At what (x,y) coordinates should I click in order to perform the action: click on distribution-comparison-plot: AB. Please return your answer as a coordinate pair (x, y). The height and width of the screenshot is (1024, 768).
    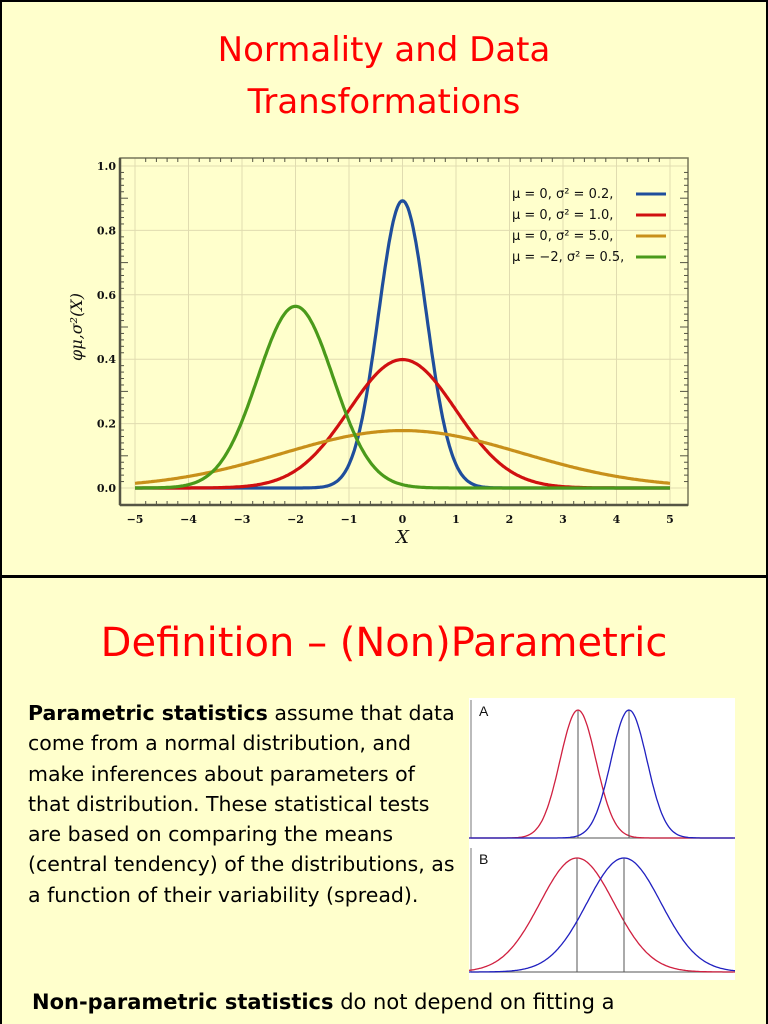
    Looking at the image, I should click on (602, 836).